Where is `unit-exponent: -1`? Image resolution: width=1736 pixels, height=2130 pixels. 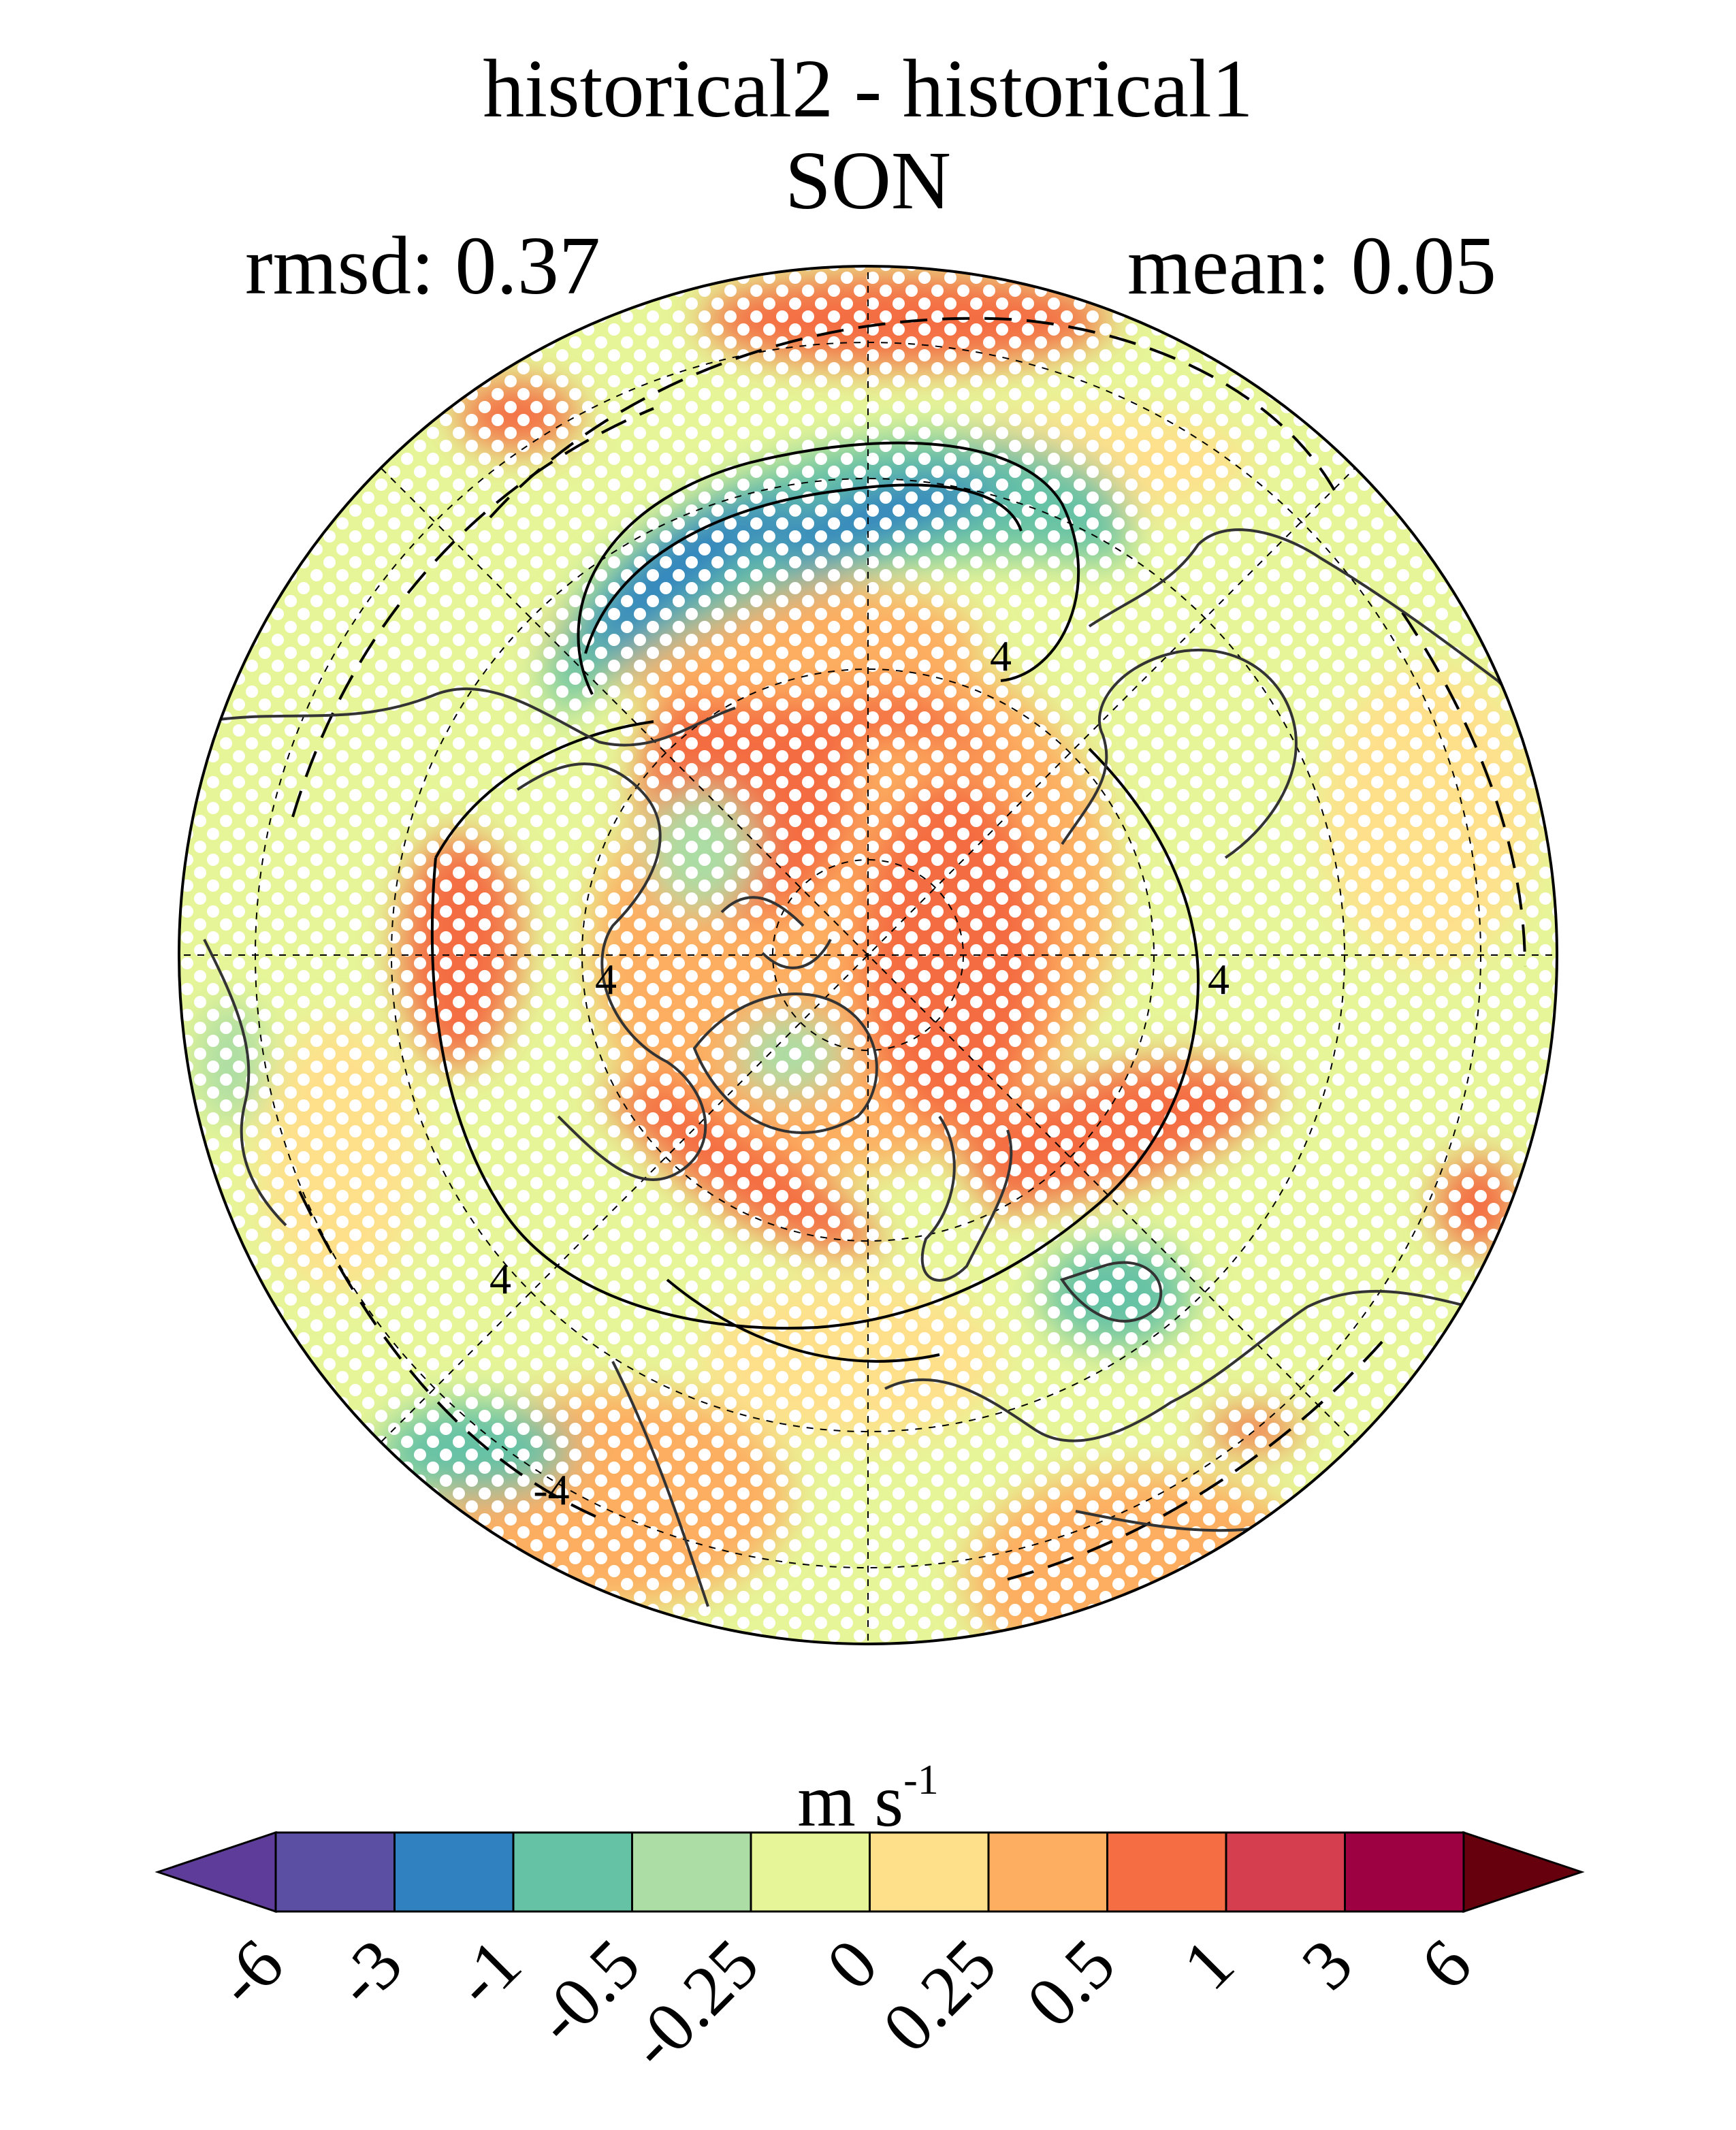 unit-exponent: -1 is located at coordinates (921, 1780).